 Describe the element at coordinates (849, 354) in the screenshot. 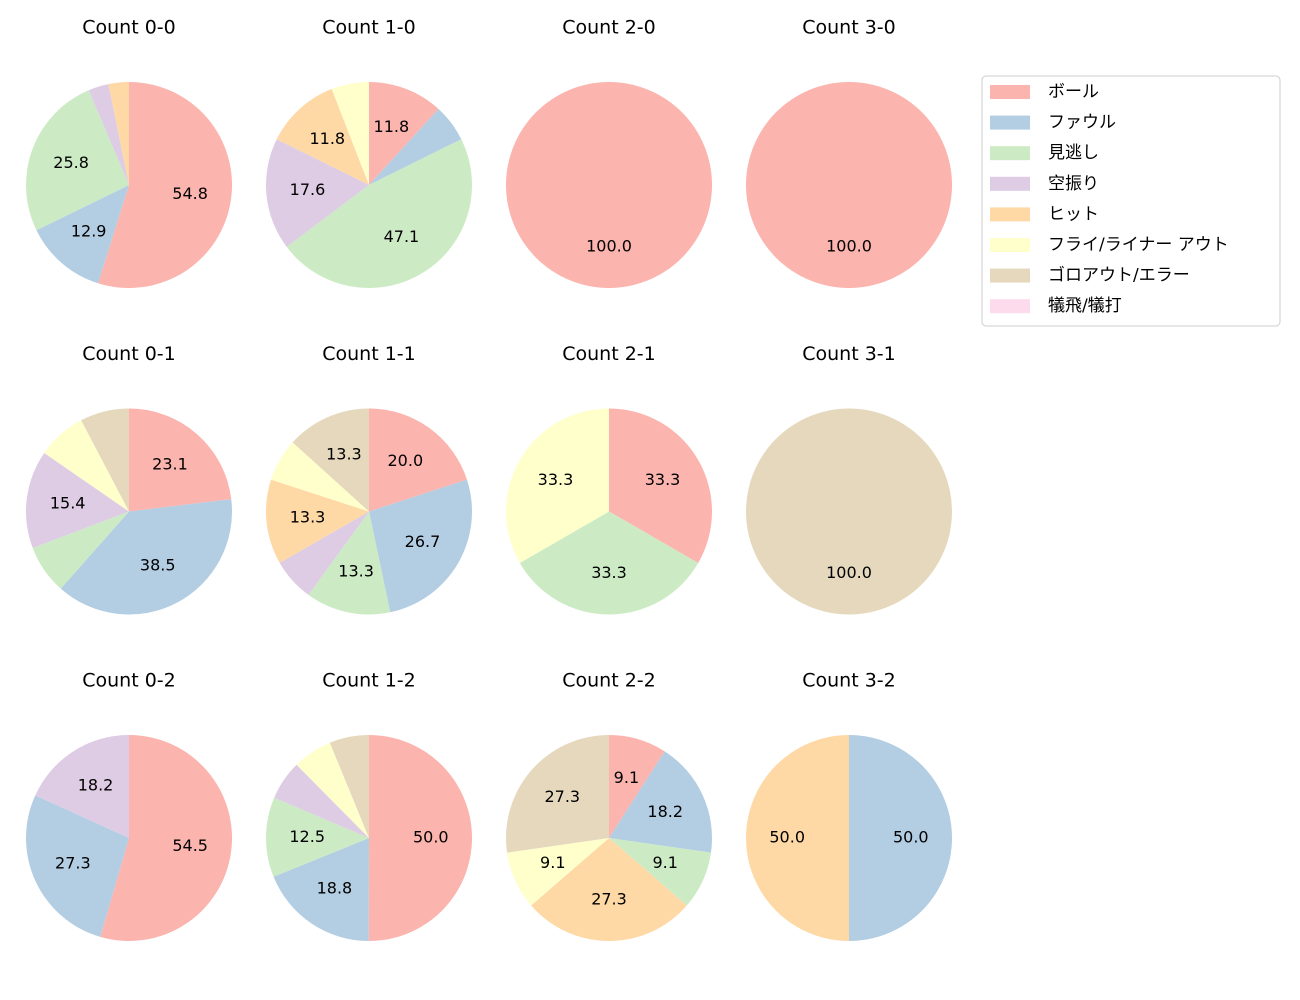

I see `chart-title: Count 3-1` at that location.